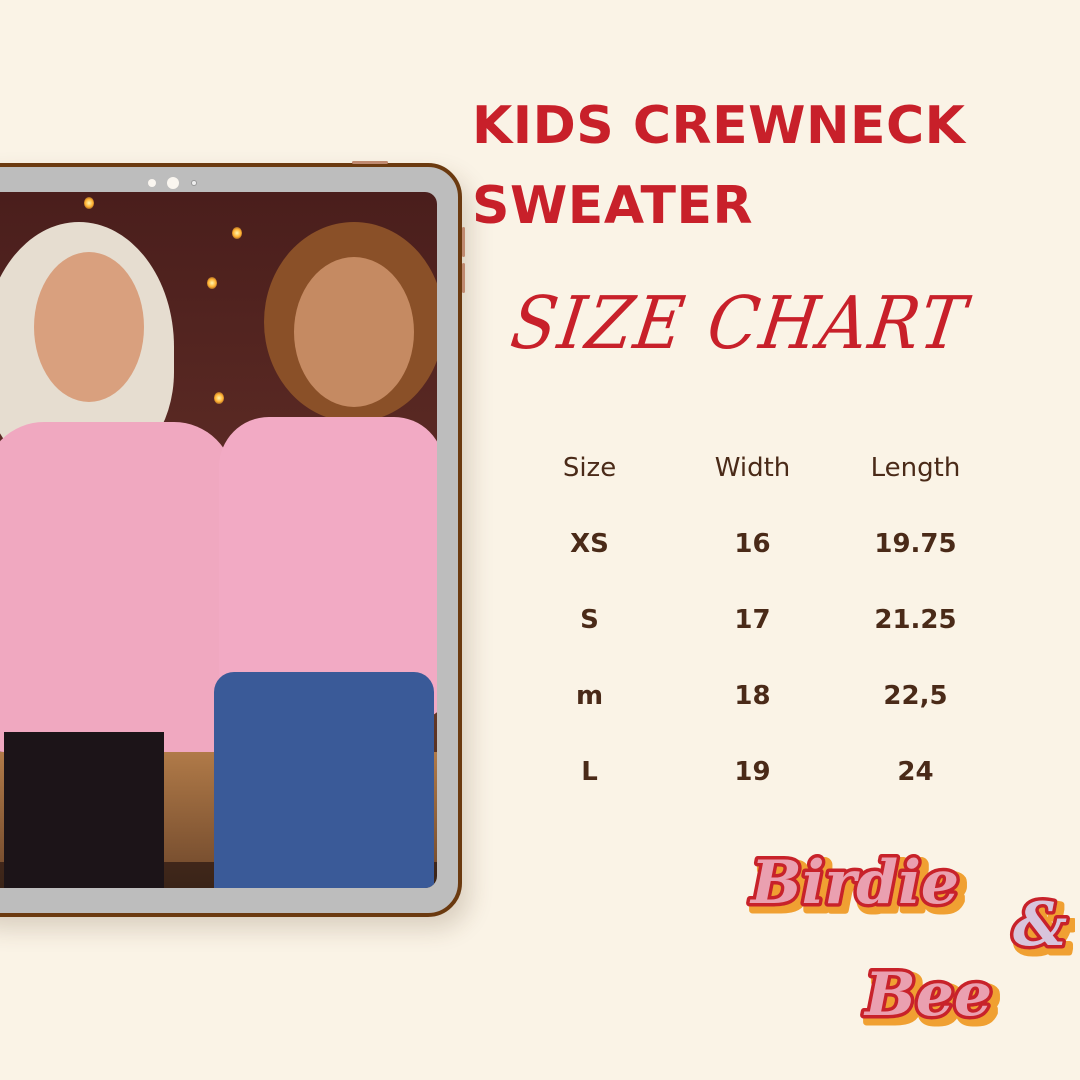 The image size is (1080, 1080). Describe the element at coordinates (589, 544) in the screenshot. I see `cell-size: XS` at that location.